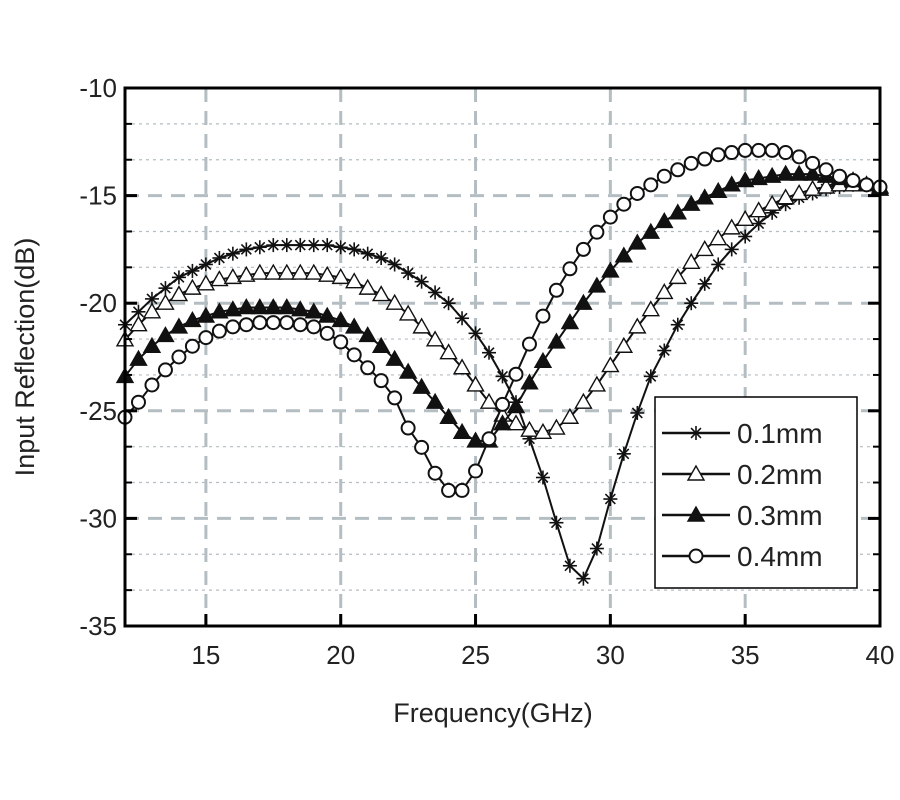 Image resolution: width=900 pixels, height=800 pixels. I want to click on y-tick-label: -10, so click(98, 88).